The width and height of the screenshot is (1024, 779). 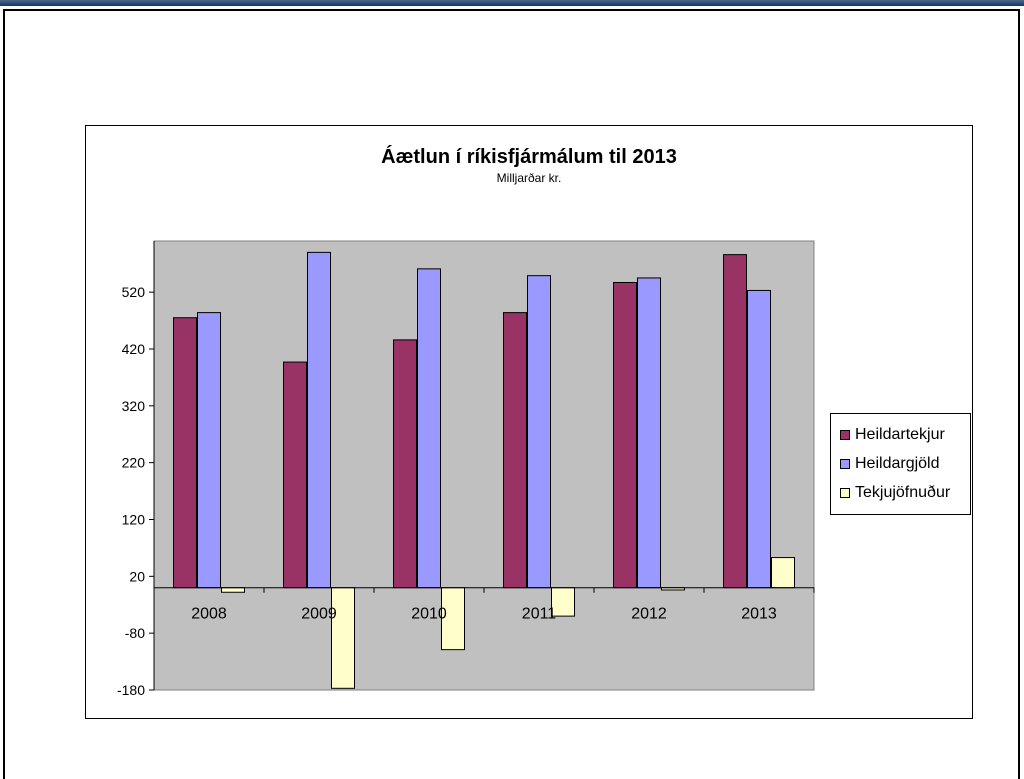 What do you see at coordinates (649, 614) in the screenshot?
I see `x-tick-label: 2012` at bounding box center [649, 614].